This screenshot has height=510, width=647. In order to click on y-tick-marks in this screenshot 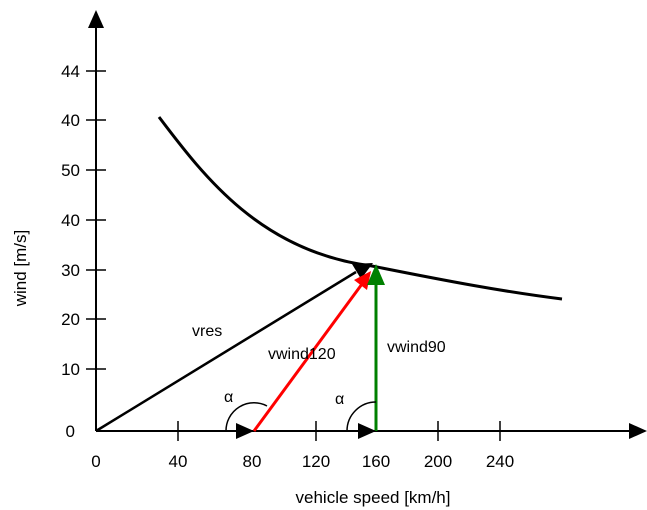, I will do `click(96, 220)`.